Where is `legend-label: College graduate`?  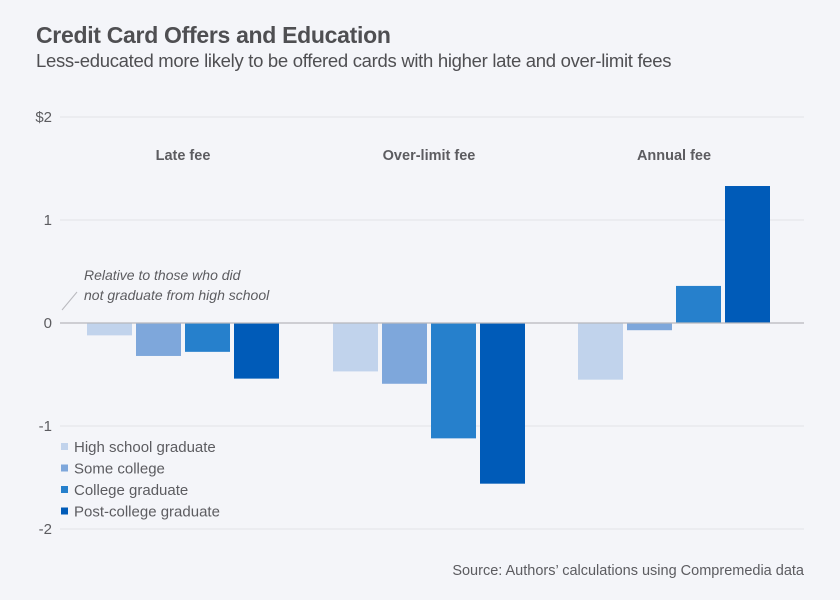 legend-label: College graduate is located at coordinates (131, 490).